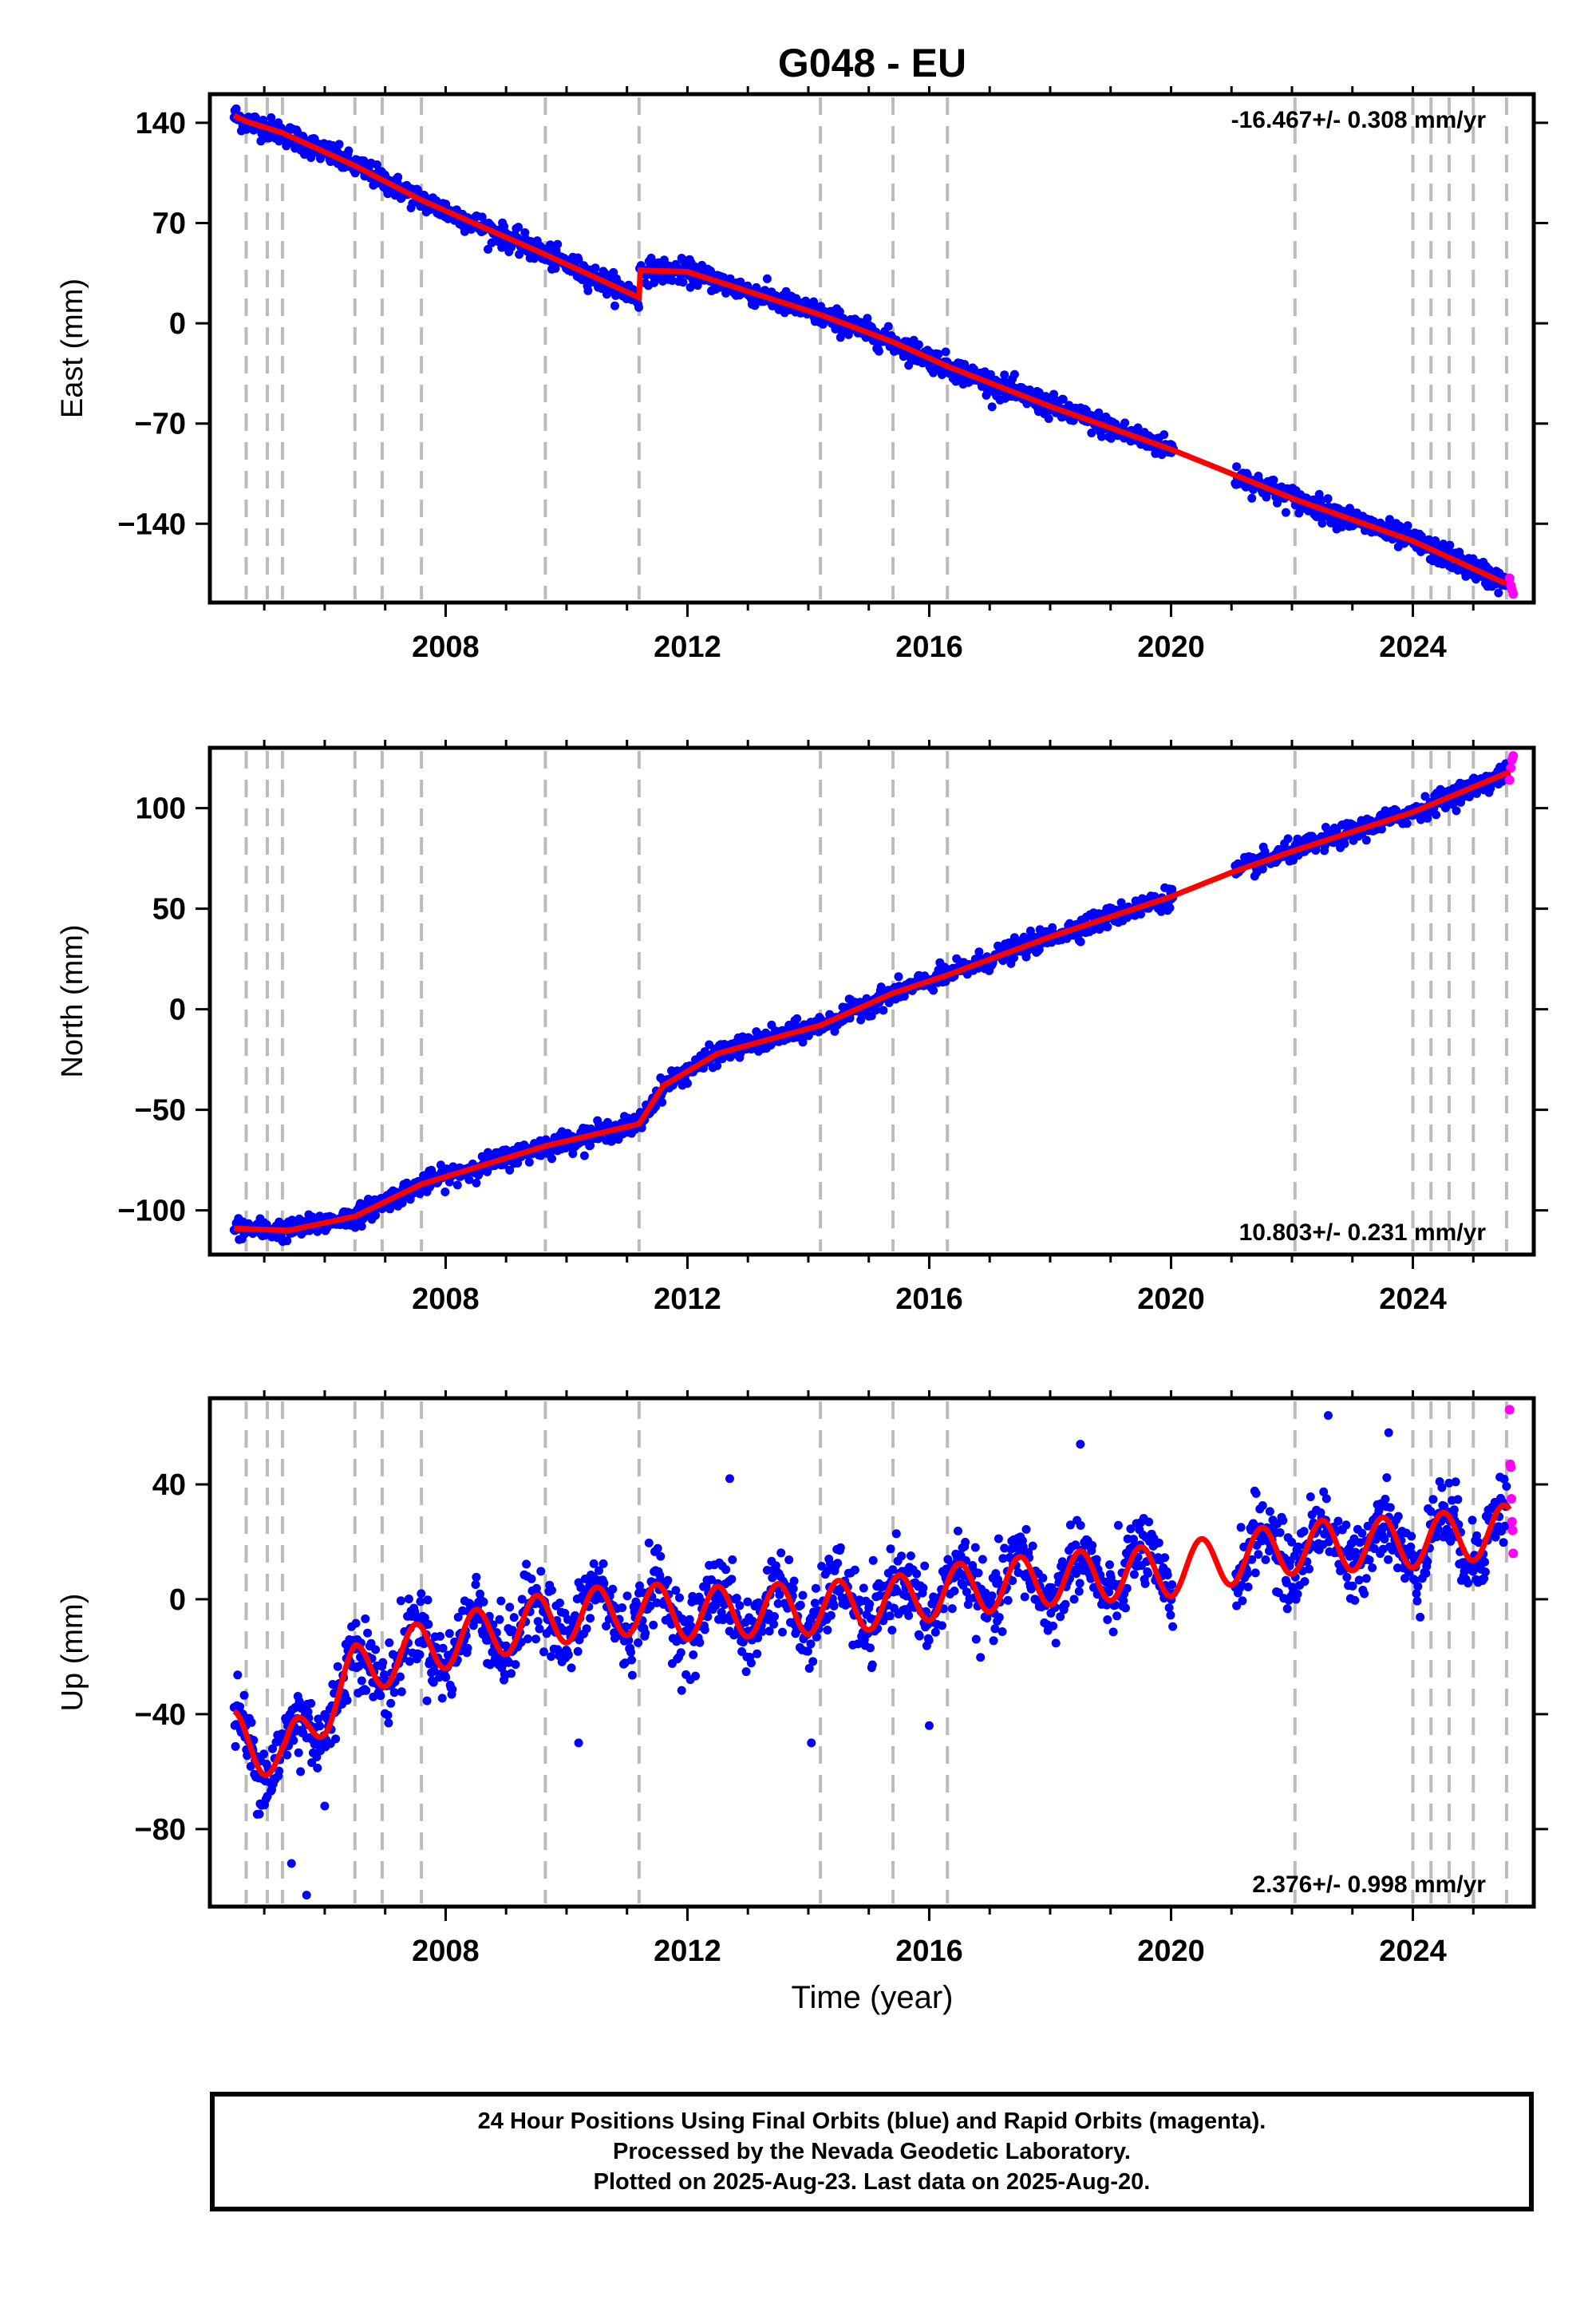  I want to click on y-tick-label: 0, so click(177, 1010).